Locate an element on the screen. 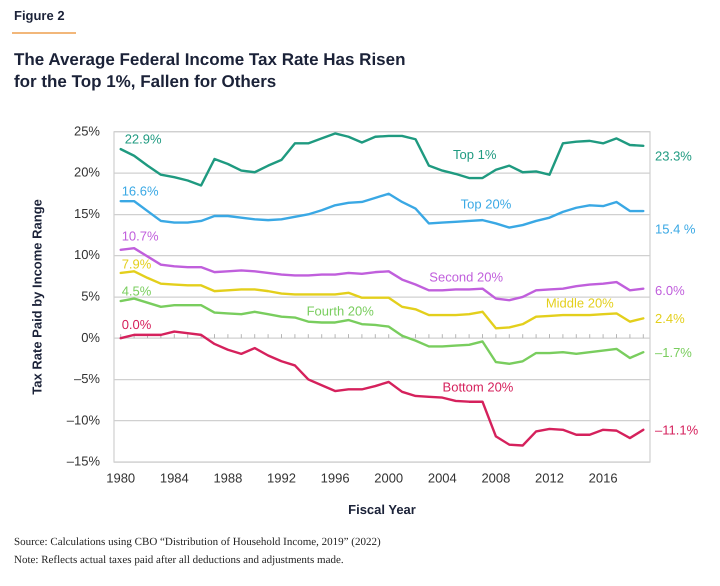  data-label: 15.4 % is located at coordinates (675, 229).